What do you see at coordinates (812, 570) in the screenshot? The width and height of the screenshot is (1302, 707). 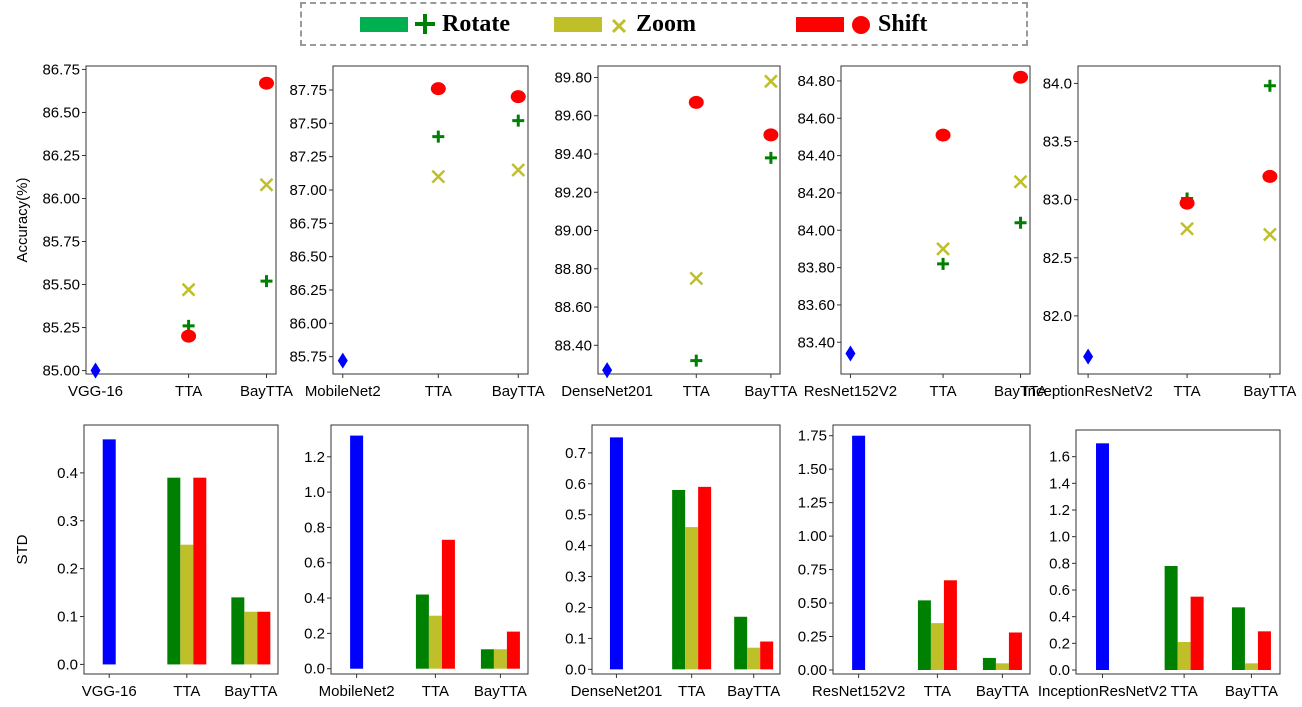 I see `y-tick-label: 0.75` at bounding box center [812, 570].